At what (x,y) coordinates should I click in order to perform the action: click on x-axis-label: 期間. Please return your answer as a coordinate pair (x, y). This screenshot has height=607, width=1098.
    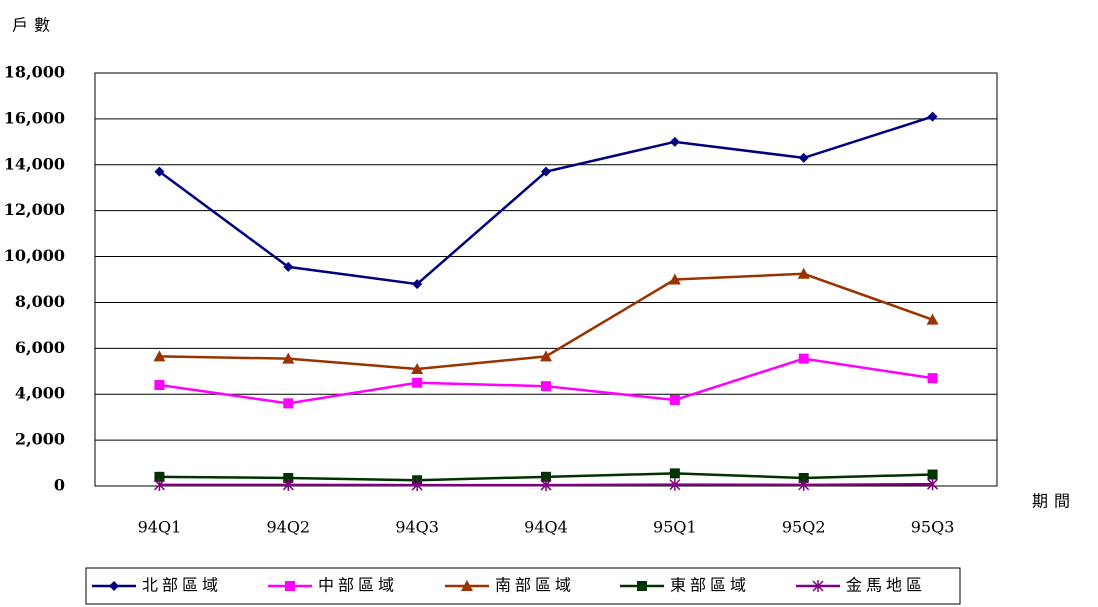
    Looking at the image, I should click on (1054, 501).